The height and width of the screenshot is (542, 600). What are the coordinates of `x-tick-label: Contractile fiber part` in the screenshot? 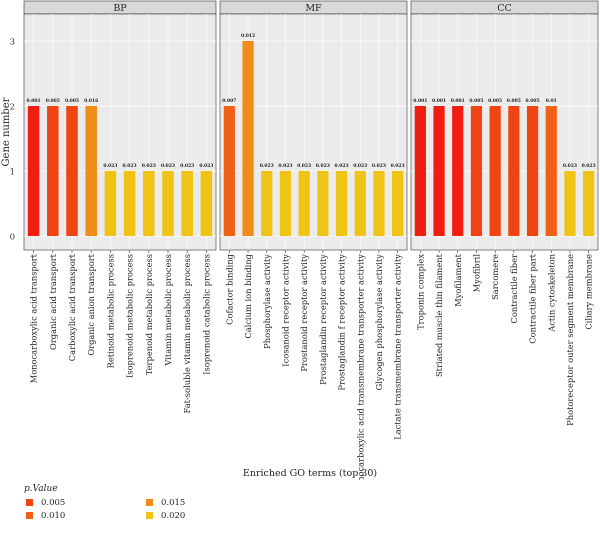 It's located at (533, 298).